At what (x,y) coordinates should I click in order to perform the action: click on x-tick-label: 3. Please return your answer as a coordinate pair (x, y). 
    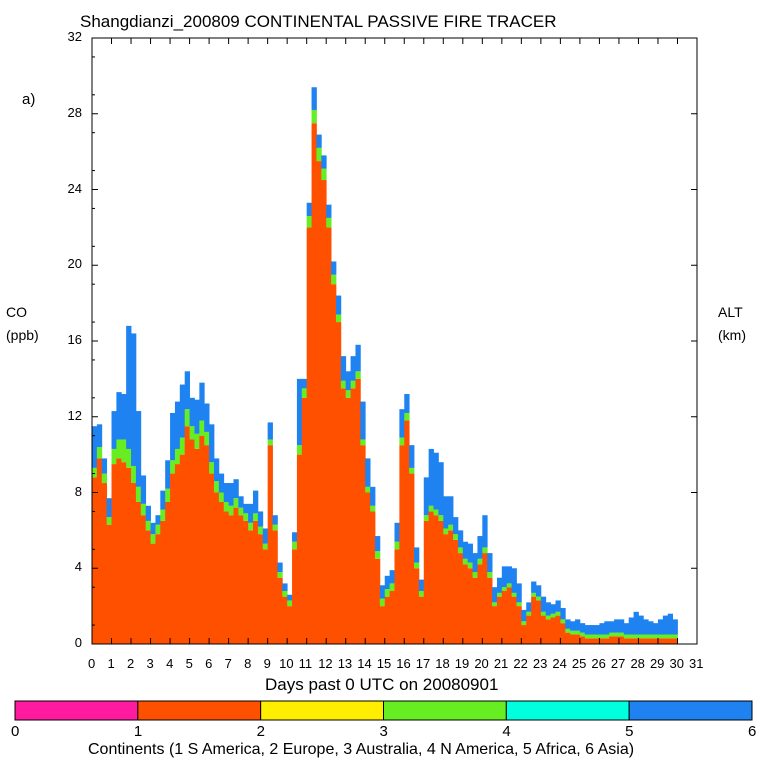
    Looking at the image, I should click on (150, 663).